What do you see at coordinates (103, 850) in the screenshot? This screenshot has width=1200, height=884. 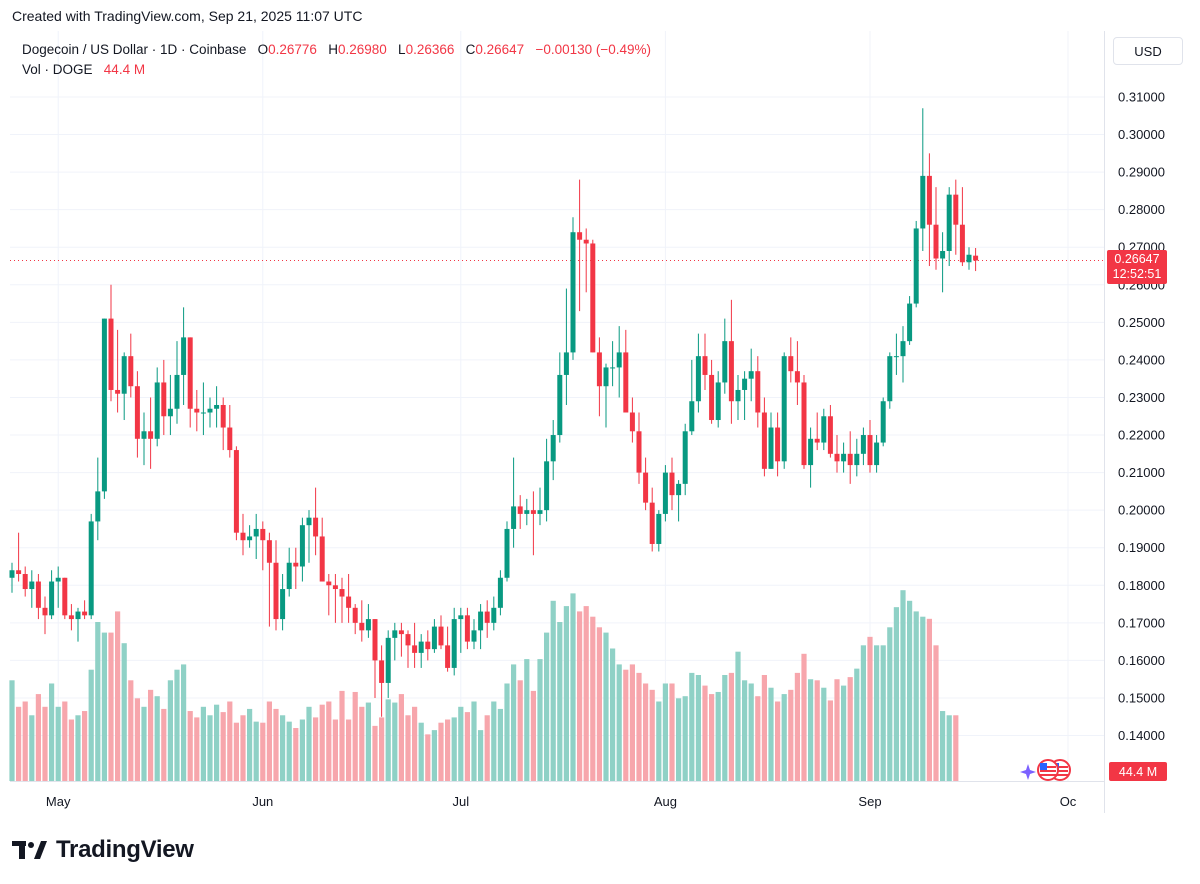 I see `tradingview-logo: TradingView` at bounding box center [103, 850].